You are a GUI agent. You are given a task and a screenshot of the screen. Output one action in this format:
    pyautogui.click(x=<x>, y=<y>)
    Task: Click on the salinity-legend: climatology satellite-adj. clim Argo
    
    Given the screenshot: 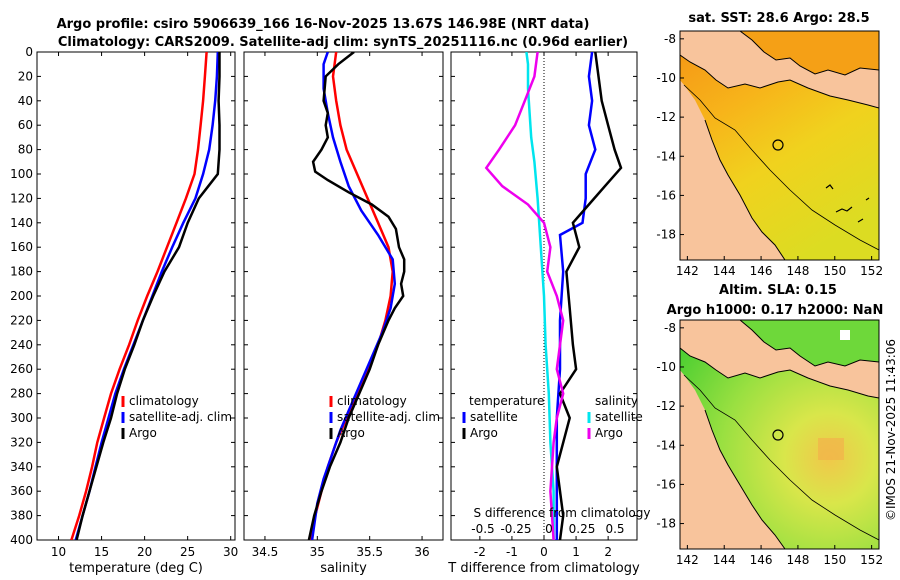 What is the action you would take?
    pyautogui.click(x=384, y=417)
    